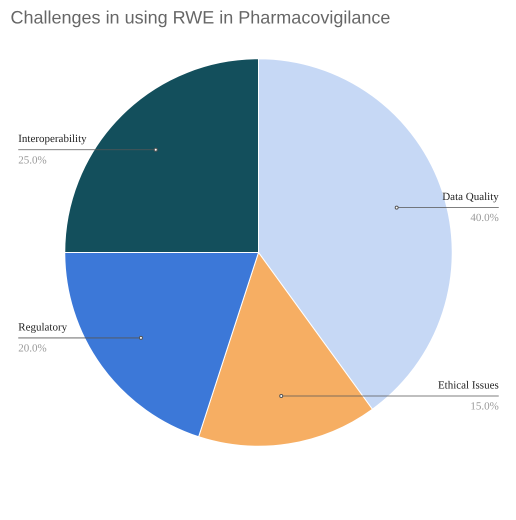 Image resolution: width=516 pixels, height=520 pixels. What do you see at coordinates (32, 348) in the screenshot?
I see `data-label: 20.0%` at bounding box center [32, 348].